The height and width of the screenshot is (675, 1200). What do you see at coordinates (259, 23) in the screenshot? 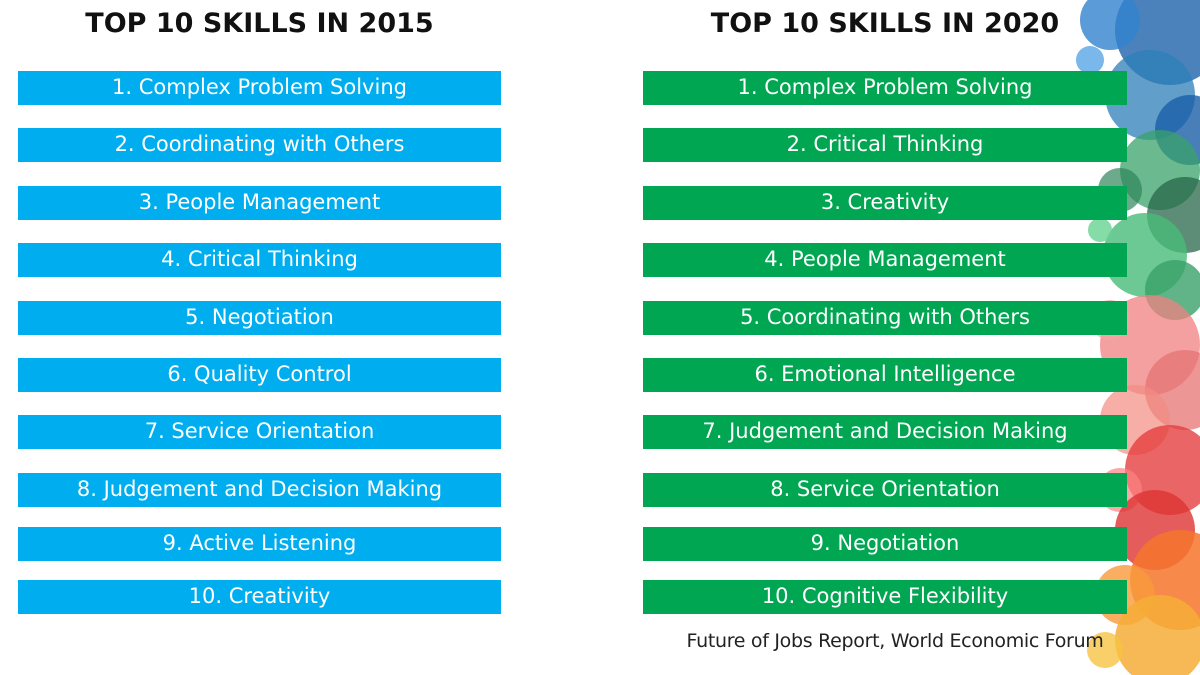
I see `skills-2015-heading: TOP 10 SKILLS IN 2015` at bounding box center [259, 23].